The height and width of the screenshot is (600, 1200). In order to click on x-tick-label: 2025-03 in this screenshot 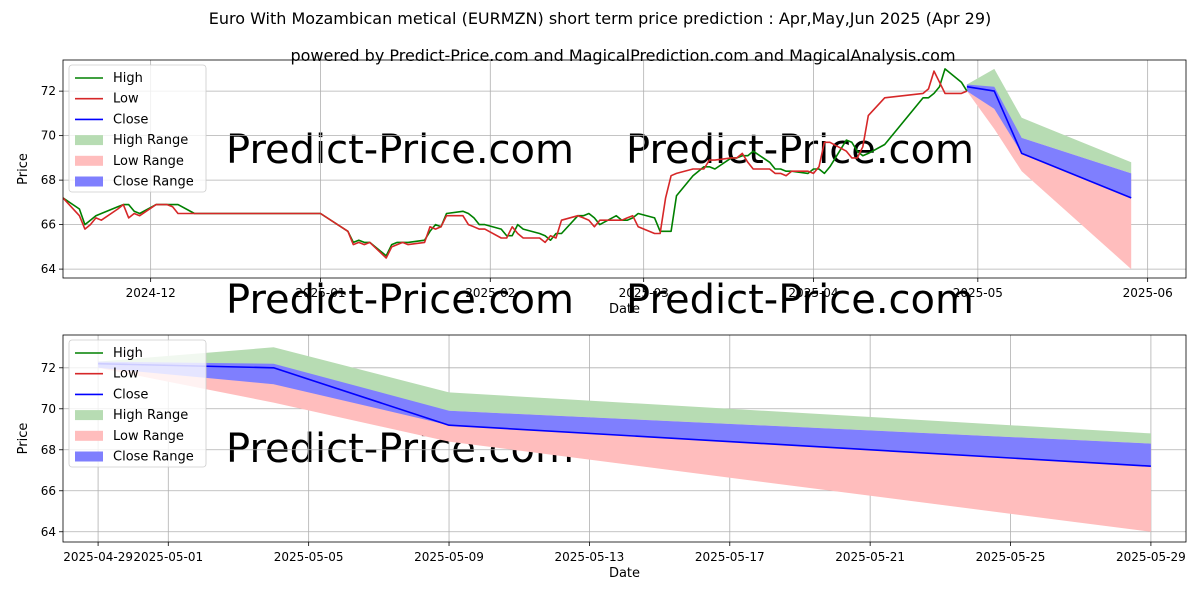, I will do `click(644, 293)`.